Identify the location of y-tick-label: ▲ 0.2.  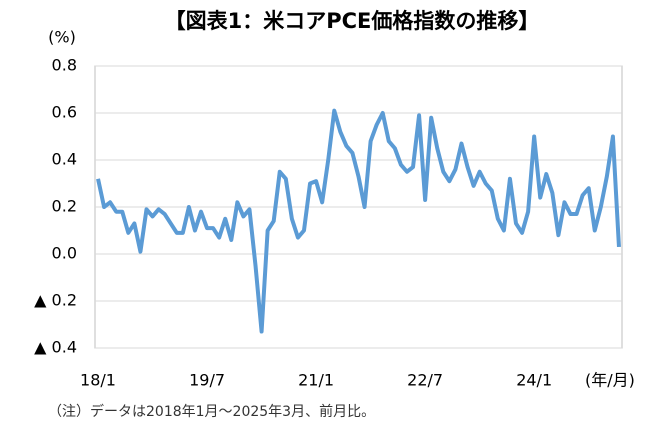
(55, 300).